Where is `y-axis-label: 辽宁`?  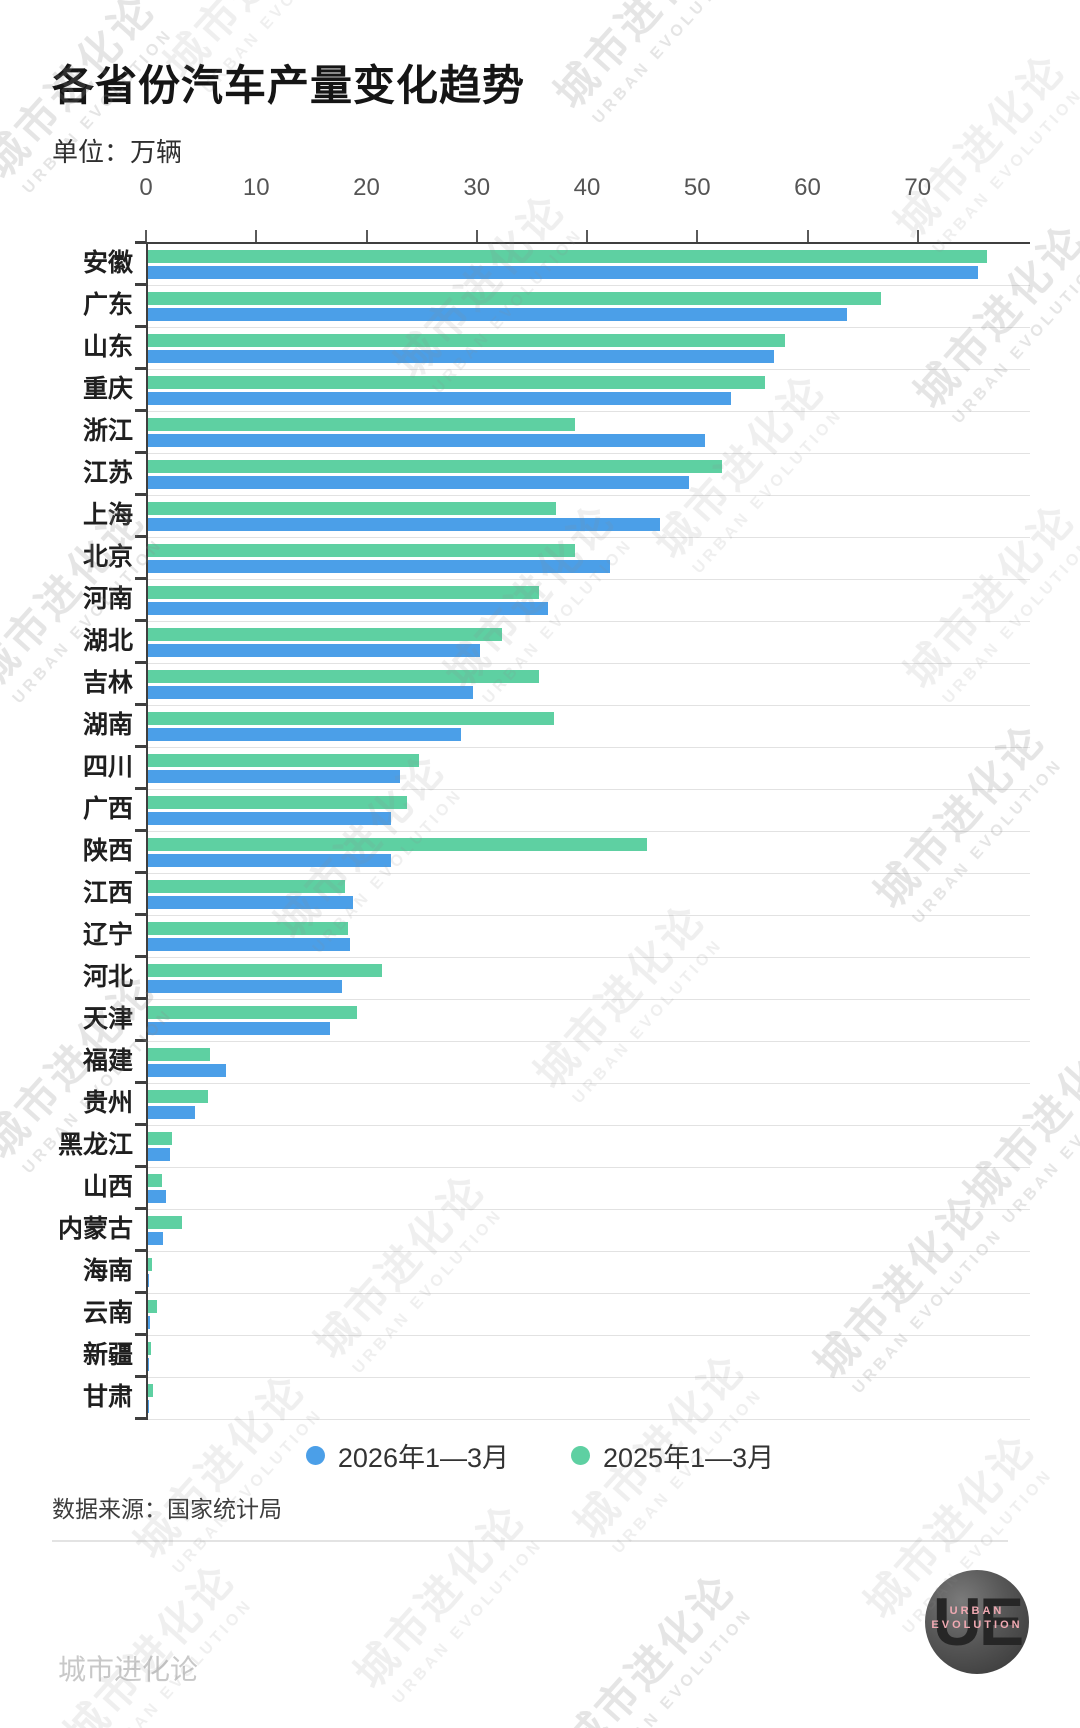
y-axis-label: 辽宁 is located at coordinates (107, 935).